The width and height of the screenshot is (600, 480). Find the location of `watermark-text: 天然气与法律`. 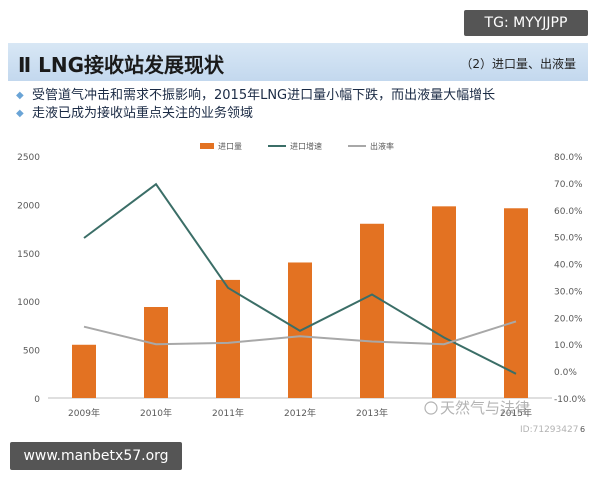

watermark-text: 天然气与法律 is located at coordinates (485, 408).